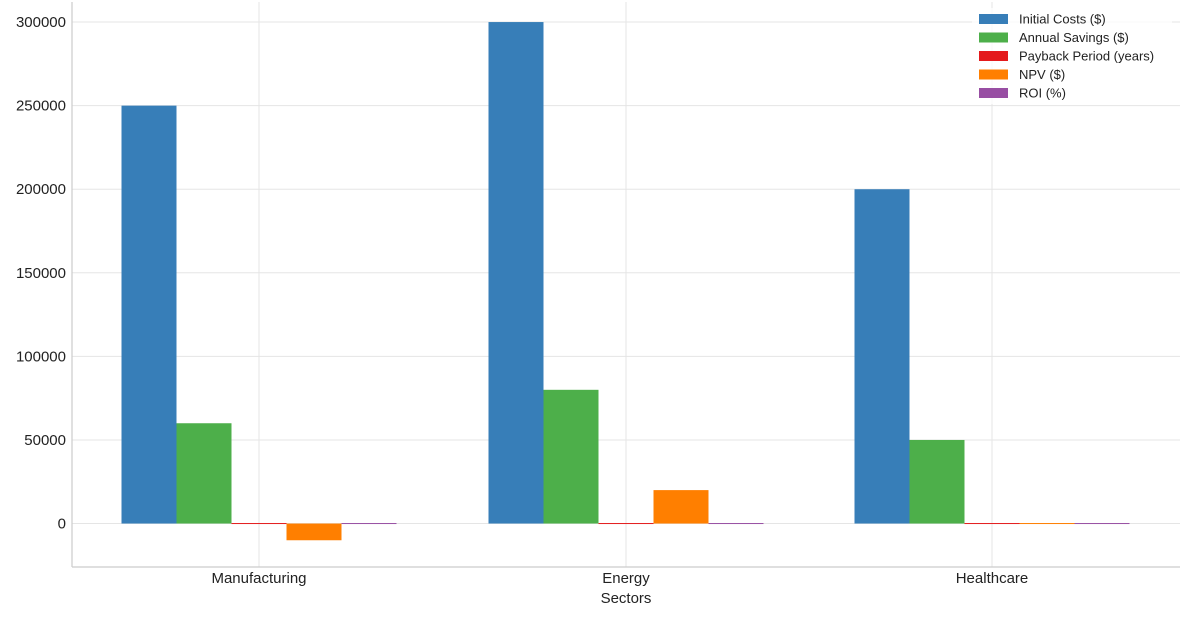 The height and width of the screenshot is (619, 1189). Describe the element at coordinates (258, 578) in the screenshot. I see `x-tick-label: Manufacturing` at that location.